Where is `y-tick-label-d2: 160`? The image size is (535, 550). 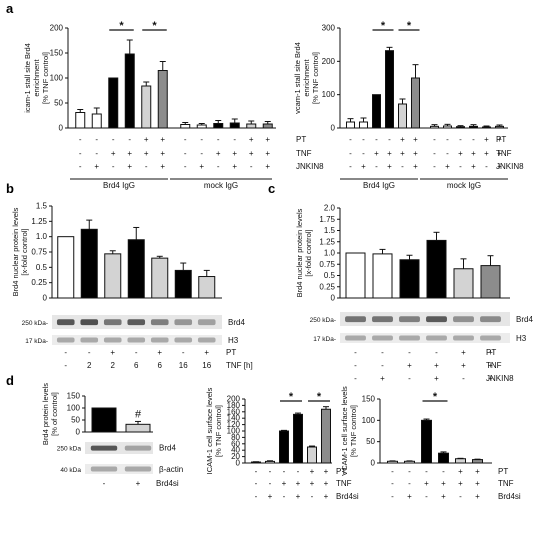 y-tick-label-d2: 160 is located at coordinates (234, 411).